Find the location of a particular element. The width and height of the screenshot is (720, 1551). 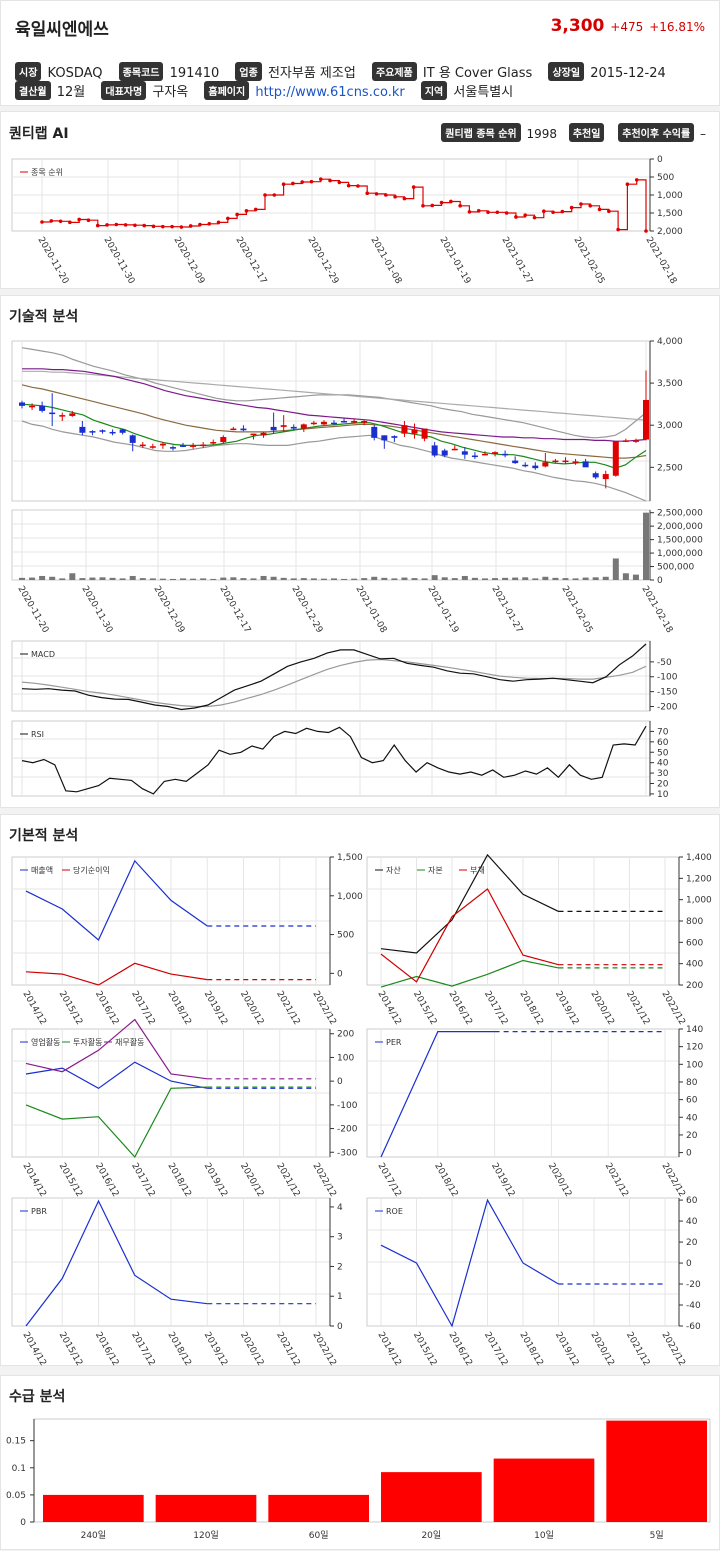

rank-x-label: 2020-11-30 is located at coordinates (118, 261).